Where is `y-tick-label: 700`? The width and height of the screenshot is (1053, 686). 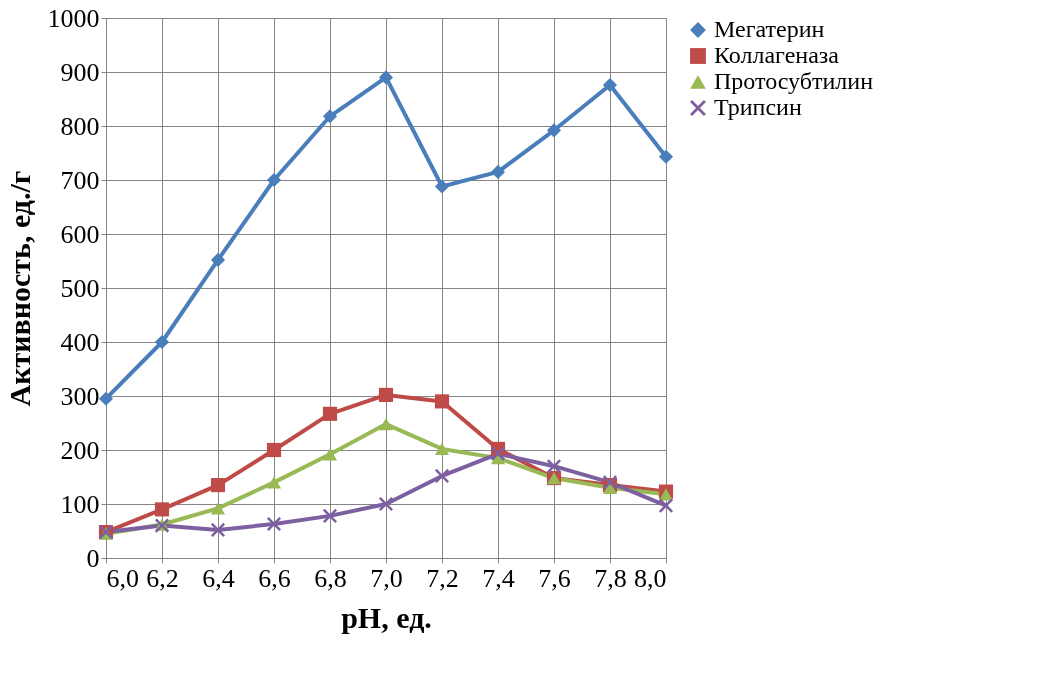
y-tick-label: 700 is located at coordinates (80, 180).